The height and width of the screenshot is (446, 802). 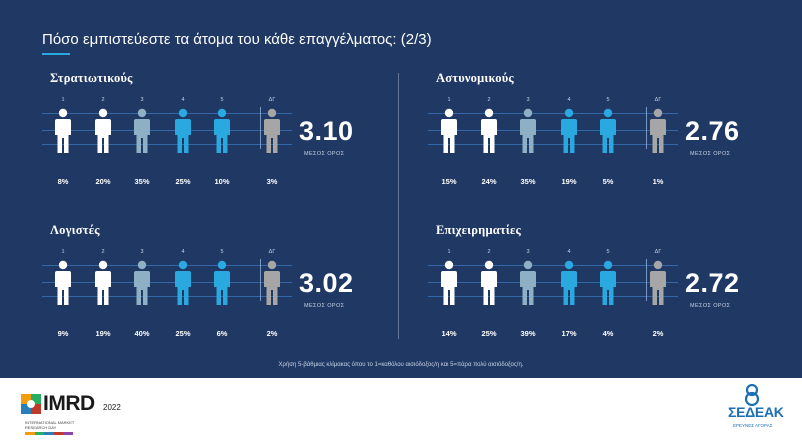 What do you see at coordinates (326, 131) in the screenshot?
I see `mean-value: 3.10` at bounding box center [326, 131].